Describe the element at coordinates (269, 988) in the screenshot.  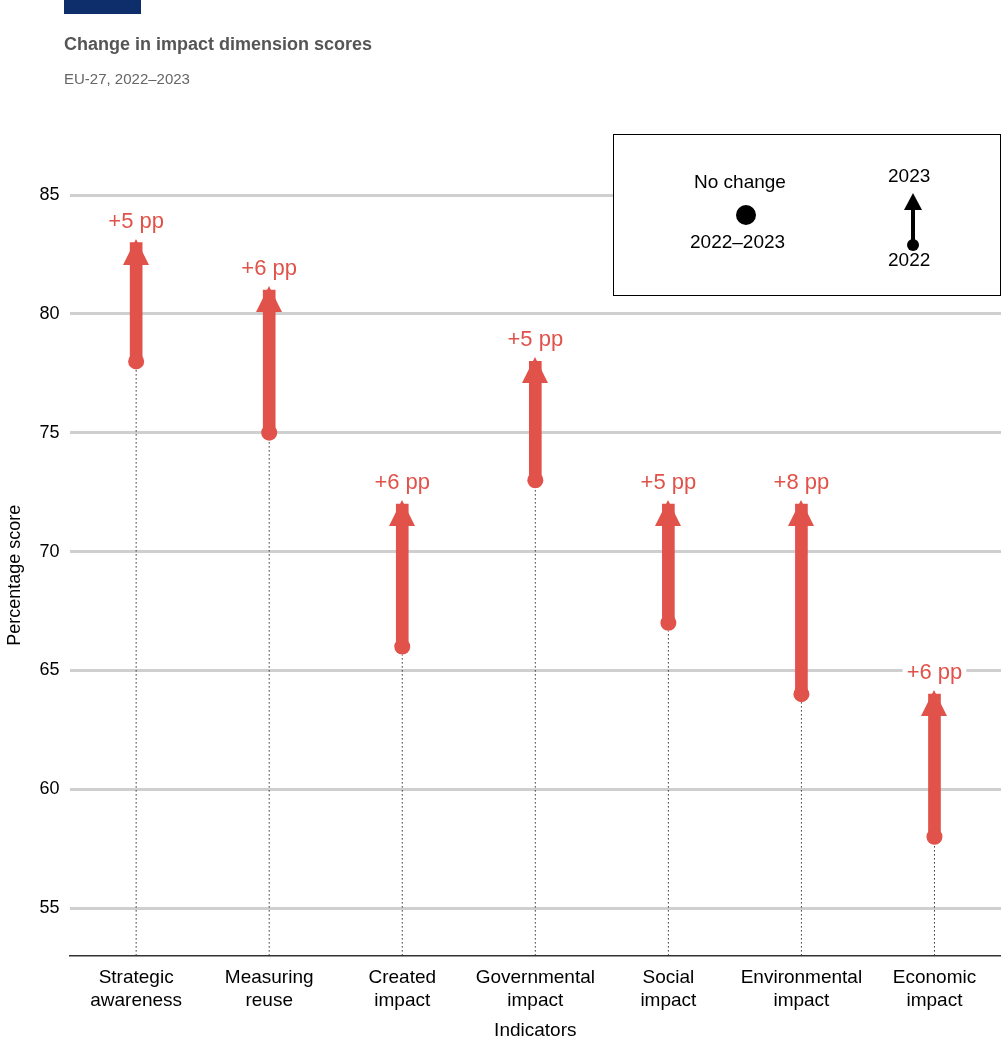
I see `x-tick-label: Measuring reuse` at that location.